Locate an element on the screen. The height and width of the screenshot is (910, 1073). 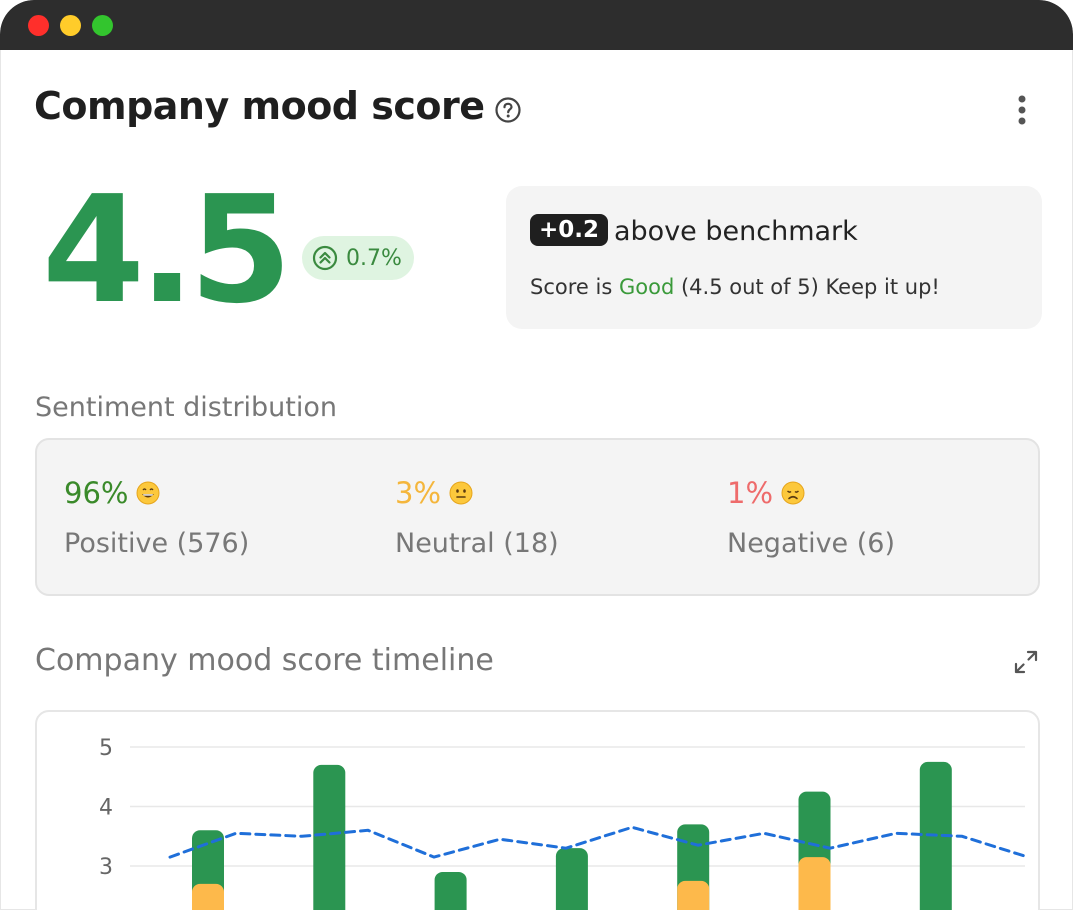
grinning-face-icon is located at coordinates (148, 493).